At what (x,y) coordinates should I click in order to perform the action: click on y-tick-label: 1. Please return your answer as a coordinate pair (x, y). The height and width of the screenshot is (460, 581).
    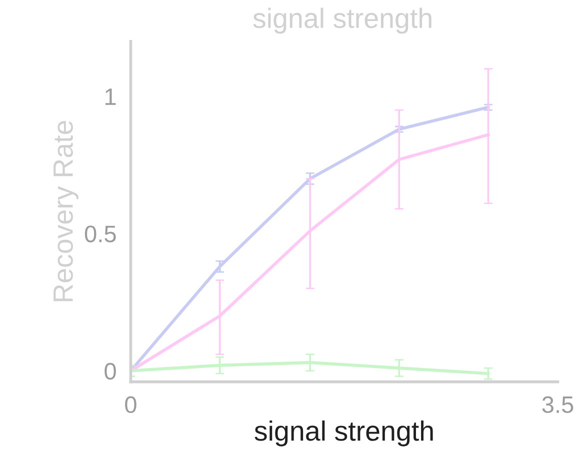
    Looking at the image, I should click on (111, 96).